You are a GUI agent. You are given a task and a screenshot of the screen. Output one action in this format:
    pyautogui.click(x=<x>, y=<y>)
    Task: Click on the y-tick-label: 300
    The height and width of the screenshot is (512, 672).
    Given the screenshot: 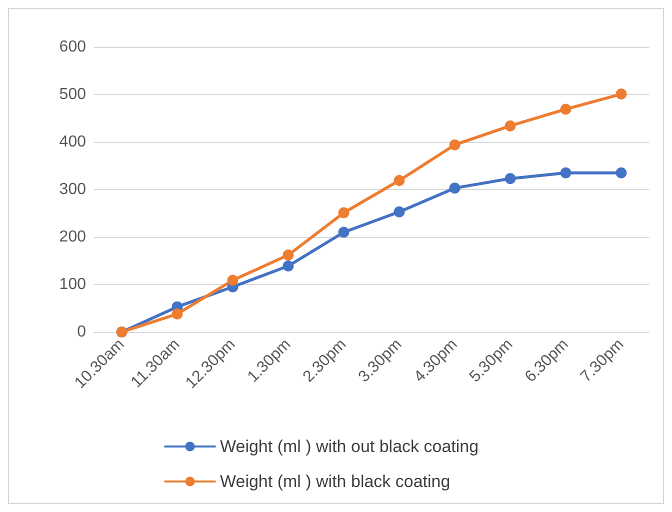 What is the action you would take?
    pyautogui.click(x=72, y=189)
    